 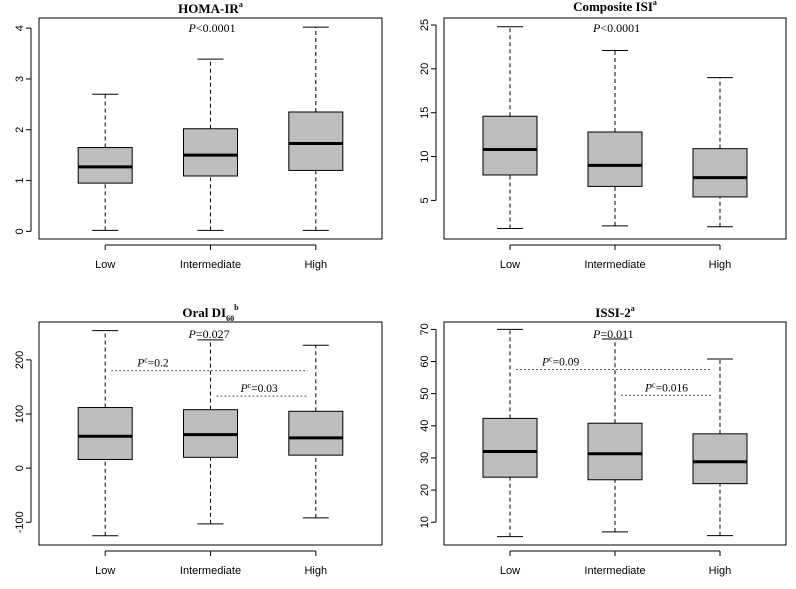 I want to click on y-tick-label: 25, so click(x=425, y=25).